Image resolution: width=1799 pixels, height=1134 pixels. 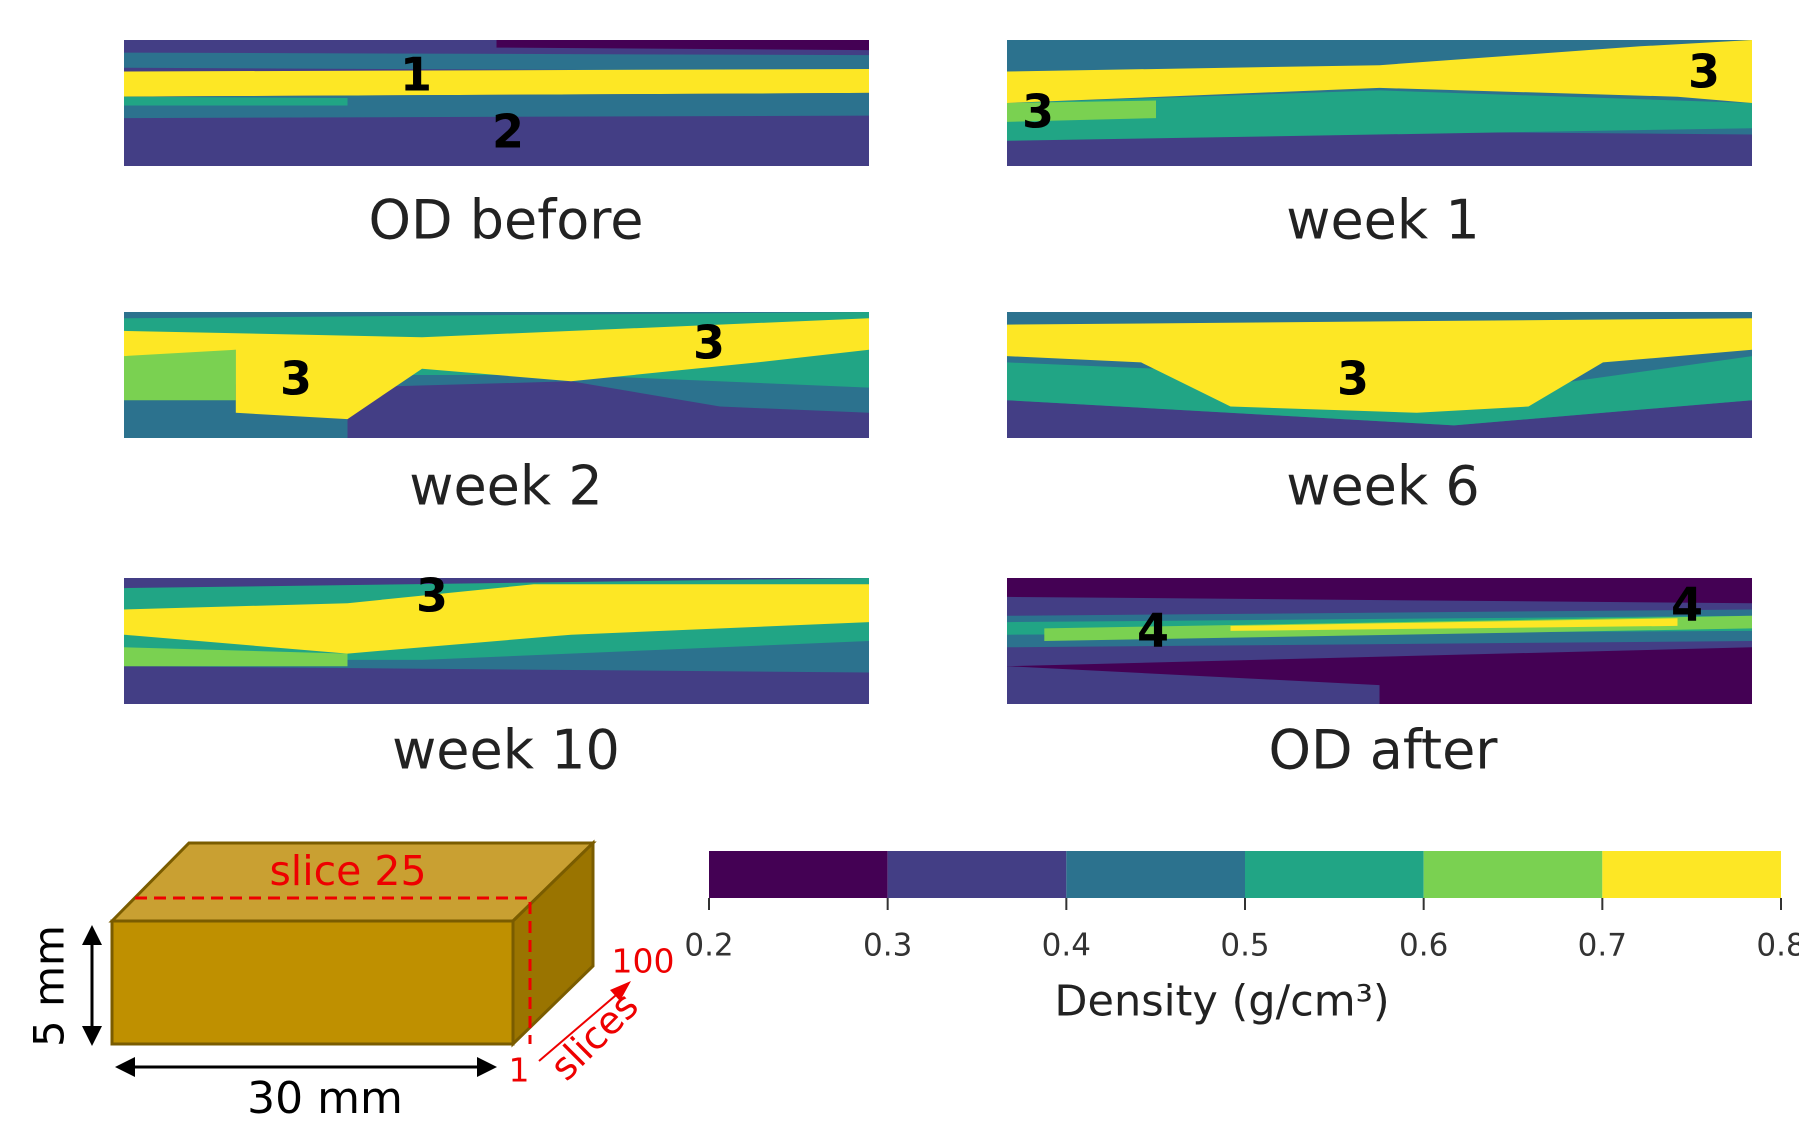 What do you see at coordinates (312, 982) in the screenshot?
I see `box-front` at bounding box center [312, 982].